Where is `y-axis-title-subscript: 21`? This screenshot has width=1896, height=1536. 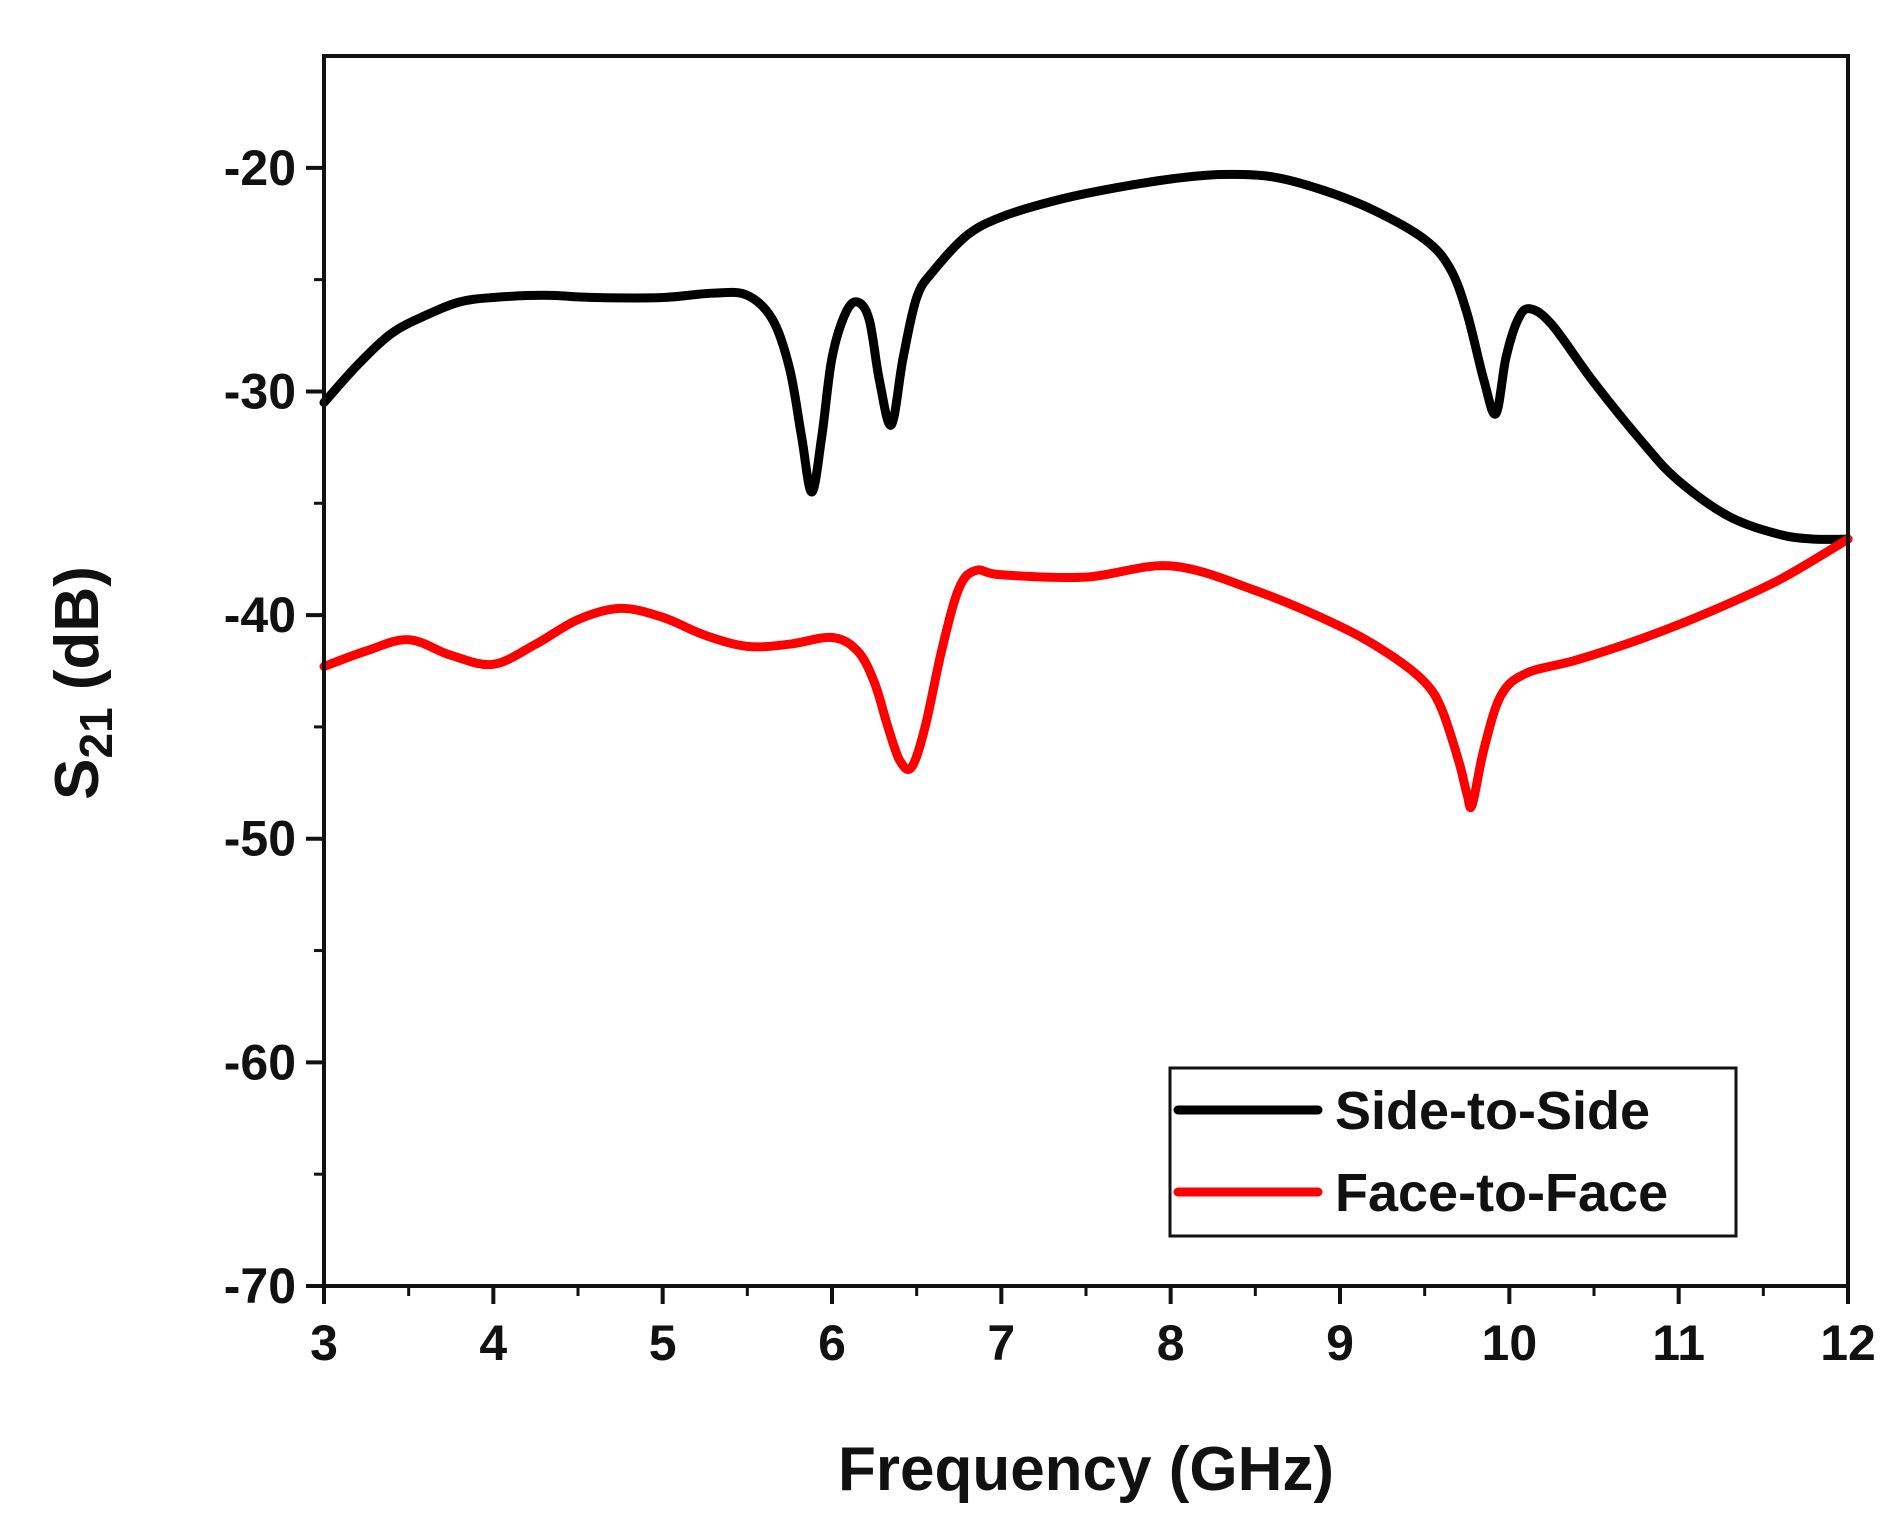 y-axis-title-subscript: 21 is located at coordinates (96, 732).